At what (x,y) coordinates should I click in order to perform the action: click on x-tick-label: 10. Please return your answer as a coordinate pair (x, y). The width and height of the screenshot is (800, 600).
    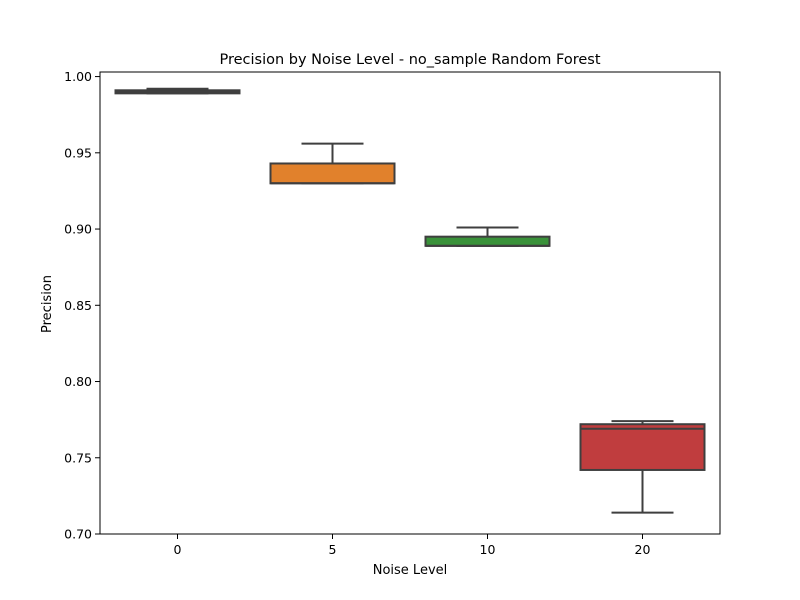
    Looking at the image, I should click on (488, 549).